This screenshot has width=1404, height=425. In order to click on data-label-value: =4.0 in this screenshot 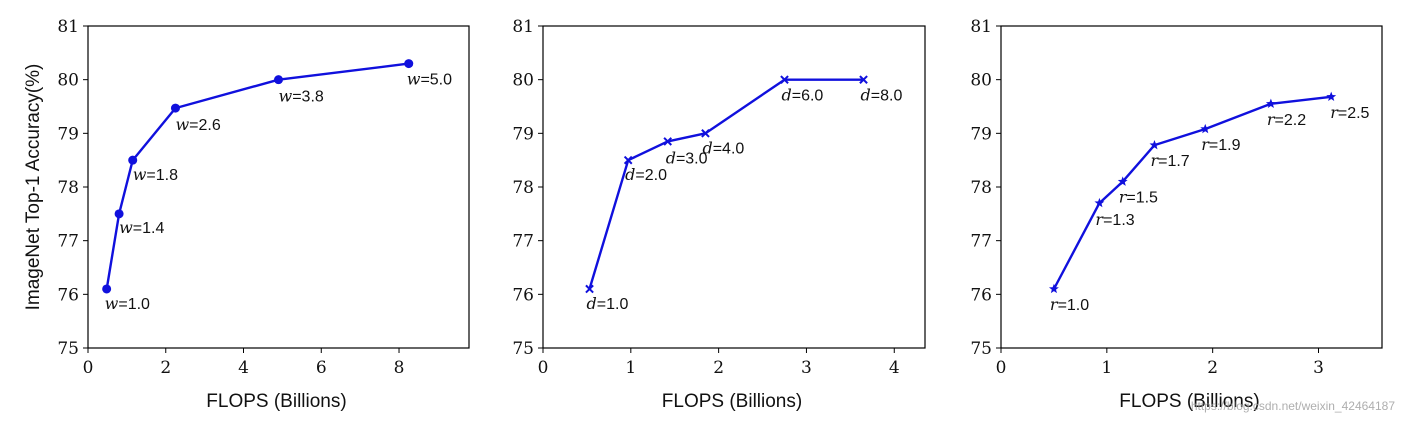, I will do `click(729, 148)`.